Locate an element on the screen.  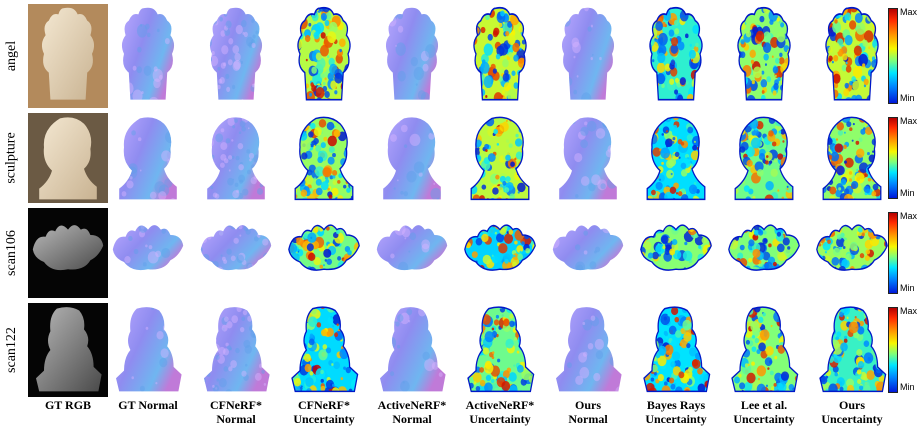
column-label: Ours Uncertainty is located at coordinates (852, 412).